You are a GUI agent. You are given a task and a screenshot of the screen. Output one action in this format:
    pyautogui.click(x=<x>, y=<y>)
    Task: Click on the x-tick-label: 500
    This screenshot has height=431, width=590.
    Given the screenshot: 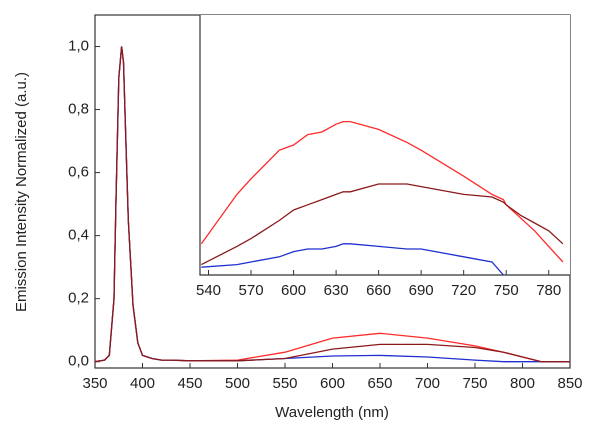 What is the action you would take?
    pyautogui.click(x=237, y=383)
    